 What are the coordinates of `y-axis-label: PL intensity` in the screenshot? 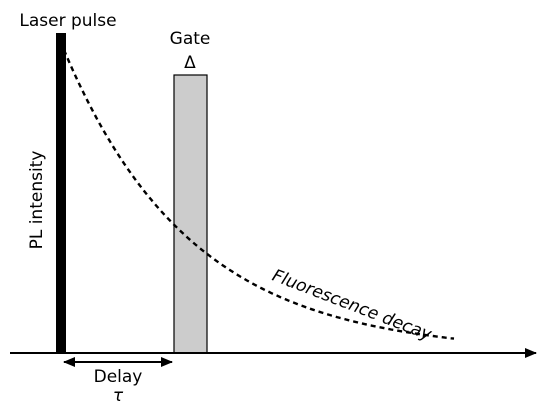 It's located at (37, 200).